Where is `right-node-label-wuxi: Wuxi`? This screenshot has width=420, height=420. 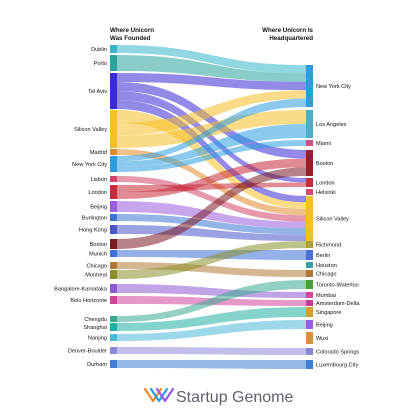 right-node-label-wuxi: Wuxi is located at coordinates (322, 339).